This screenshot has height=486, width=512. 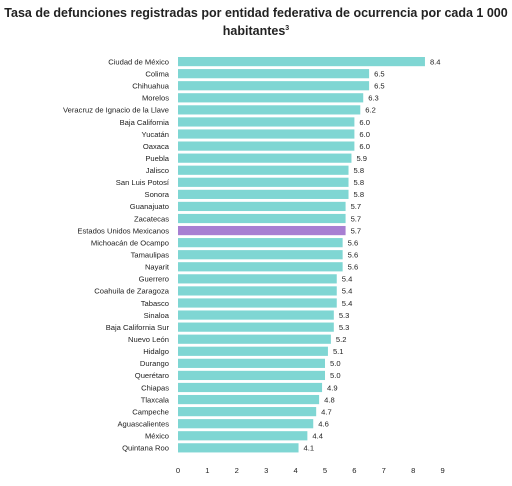 What do you see at coordinates (442, 470) in the screenshot?
I see `x-tick-label: 9` at bounding box center [442, 470].